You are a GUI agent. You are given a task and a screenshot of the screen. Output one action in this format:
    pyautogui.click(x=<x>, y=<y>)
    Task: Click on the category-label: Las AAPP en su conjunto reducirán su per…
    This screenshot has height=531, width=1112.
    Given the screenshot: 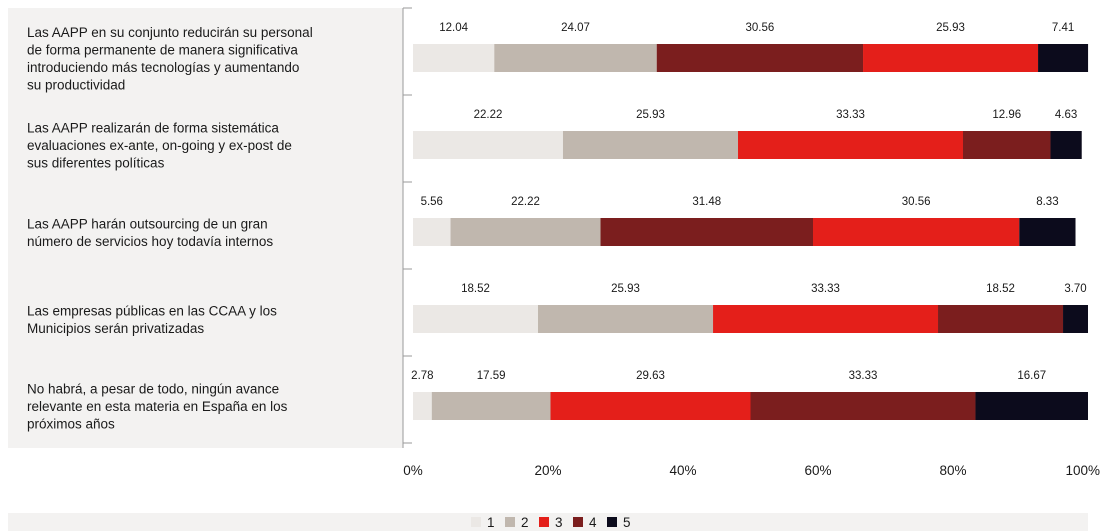 What is the action you would take?
    pyautogui.click(x=170, y=59)
    